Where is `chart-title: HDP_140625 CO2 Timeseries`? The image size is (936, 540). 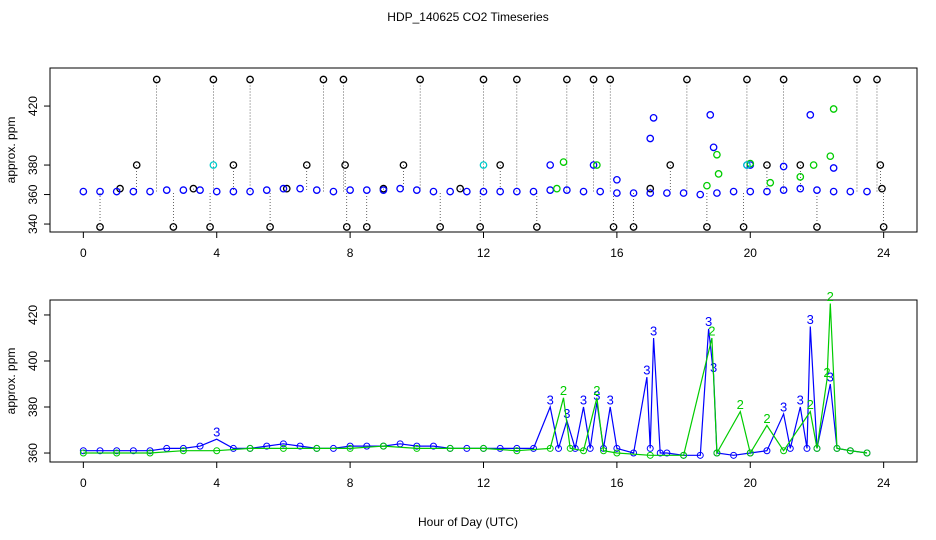
chart-title: HDP_140625 CO2 Timeseries is located at coordinates (467, 17).